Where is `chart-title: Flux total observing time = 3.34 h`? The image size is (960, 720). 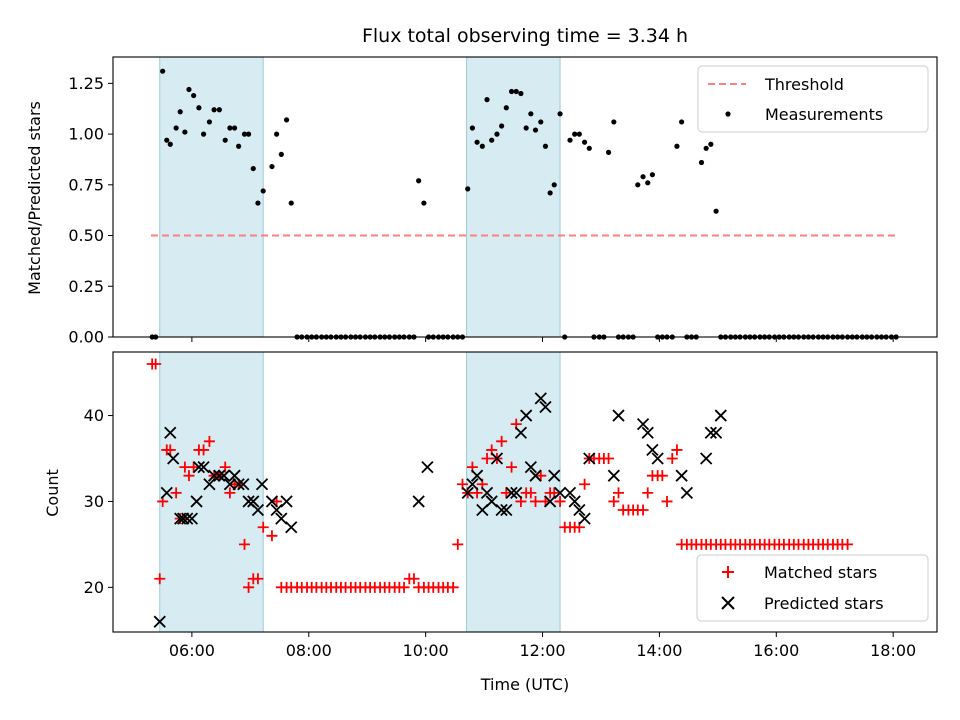
chart-title: Flux total observing time = 3.34 h is located at coordinates (525, 36).